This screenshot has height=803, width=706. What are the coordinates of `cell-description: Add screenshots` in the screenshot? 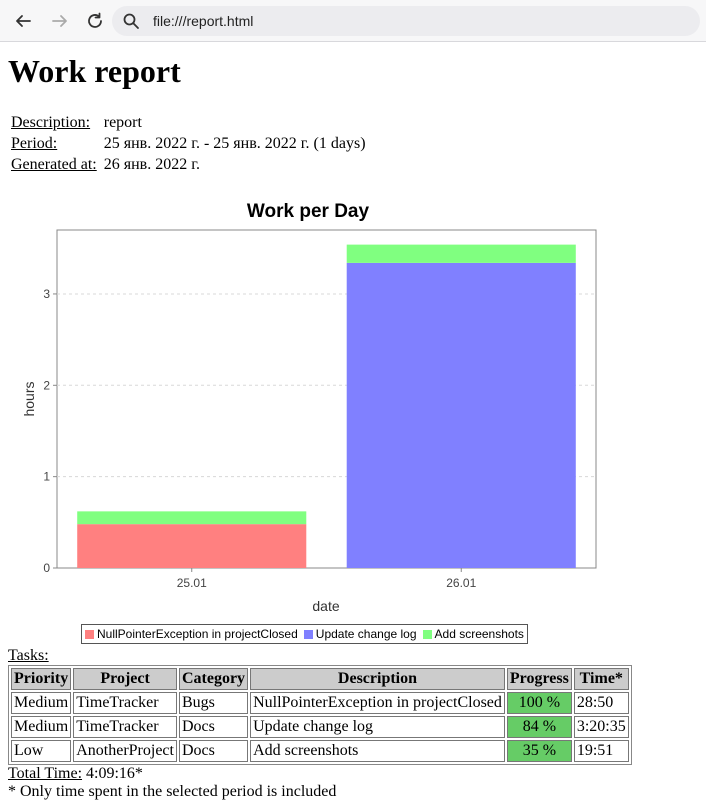 It's located at (377, 751).